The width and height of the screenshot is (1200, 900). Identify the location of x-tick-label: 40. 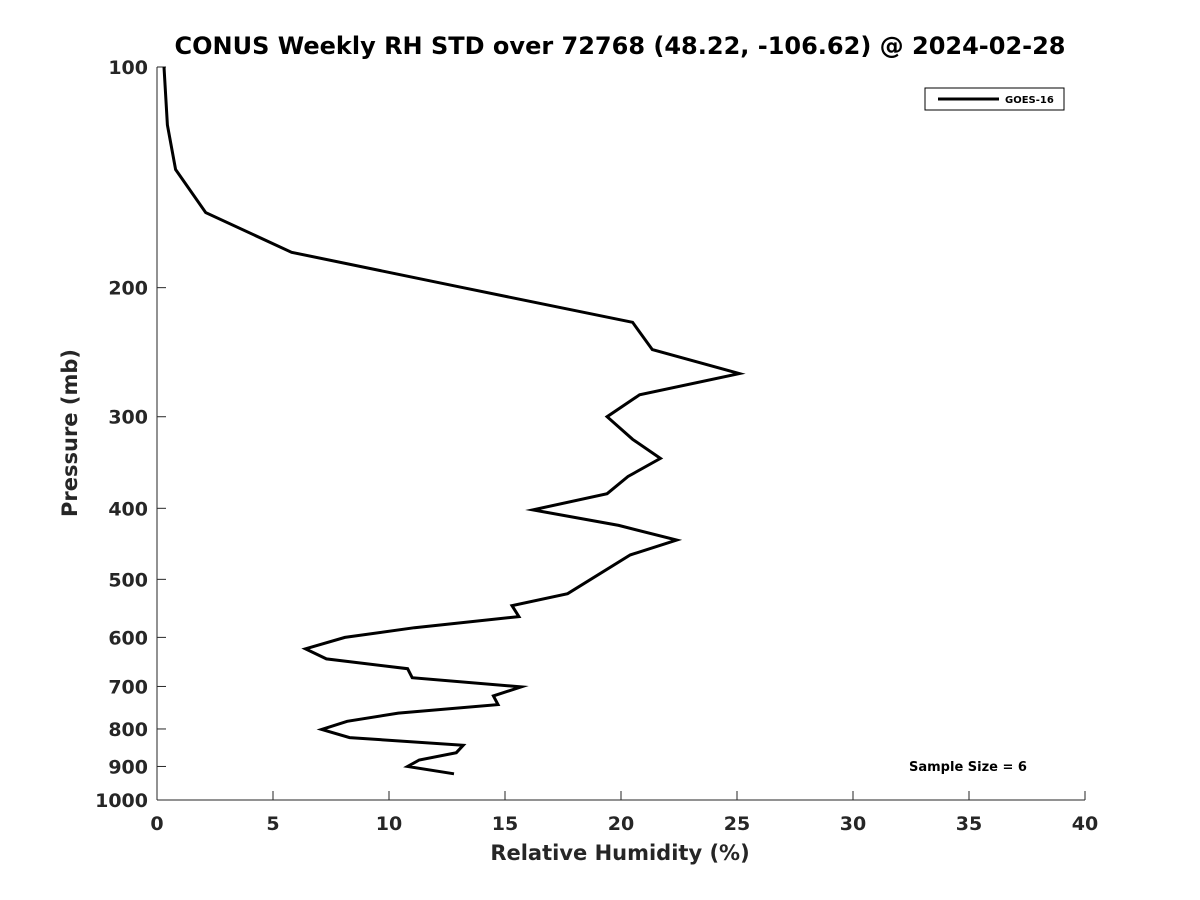
(1085, 824).